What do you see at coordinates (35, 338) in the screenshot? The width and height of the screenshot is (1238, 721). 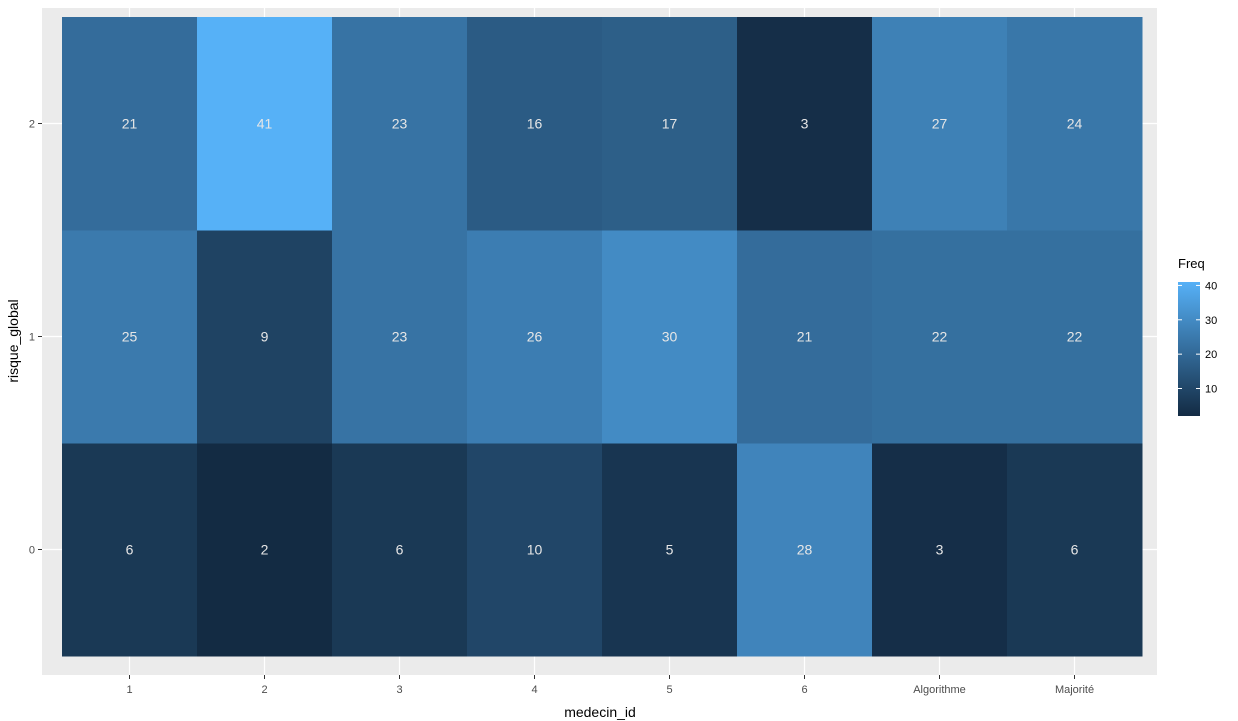 I see `y-axis: 0 1 2` at bounding box center [35, 338].